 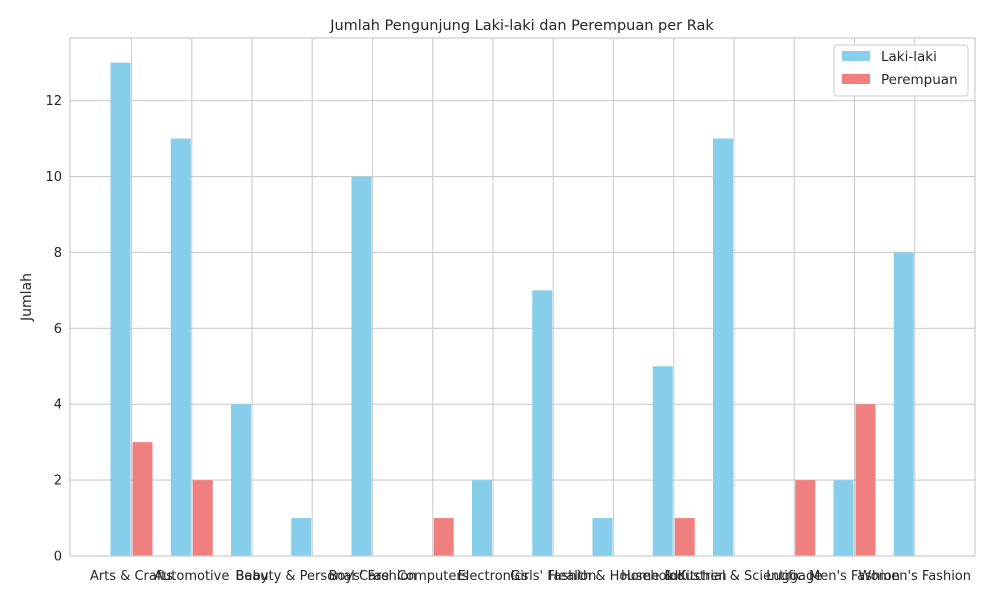 What do you see at coordinates (58, 329) in the screenshot?
I see `y-tick-label: 6` at bounding box center [58, 329].